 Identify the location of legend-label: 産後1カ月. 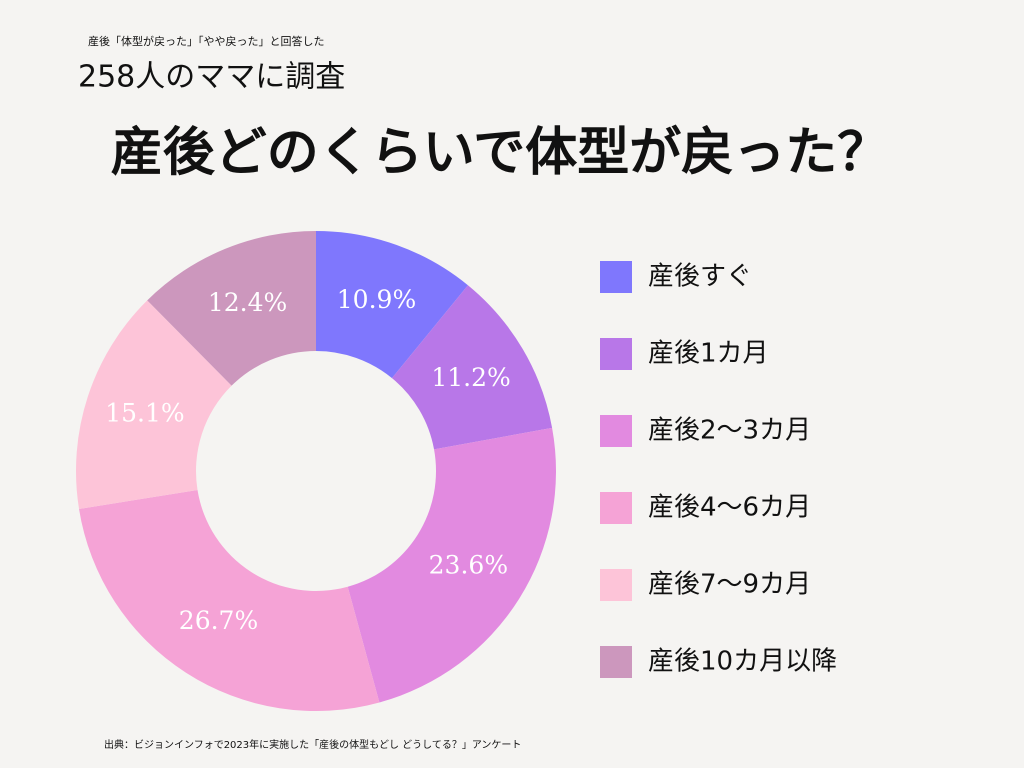
(708, 354).